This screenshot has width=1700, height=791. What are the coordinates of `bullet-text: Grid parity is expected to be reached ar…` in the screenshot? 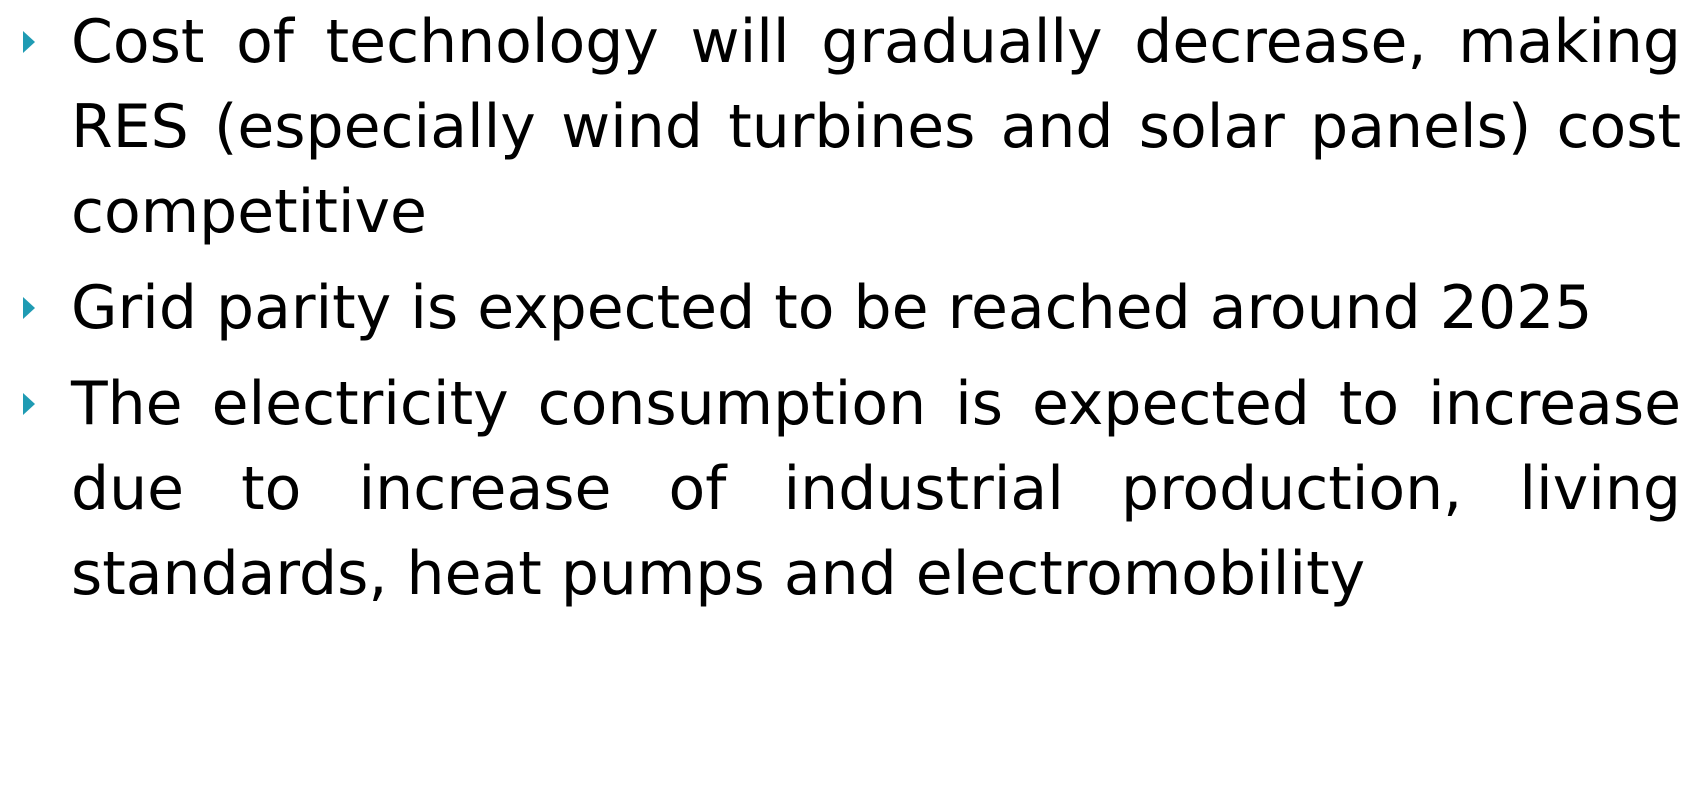 It's located at (832, 308).